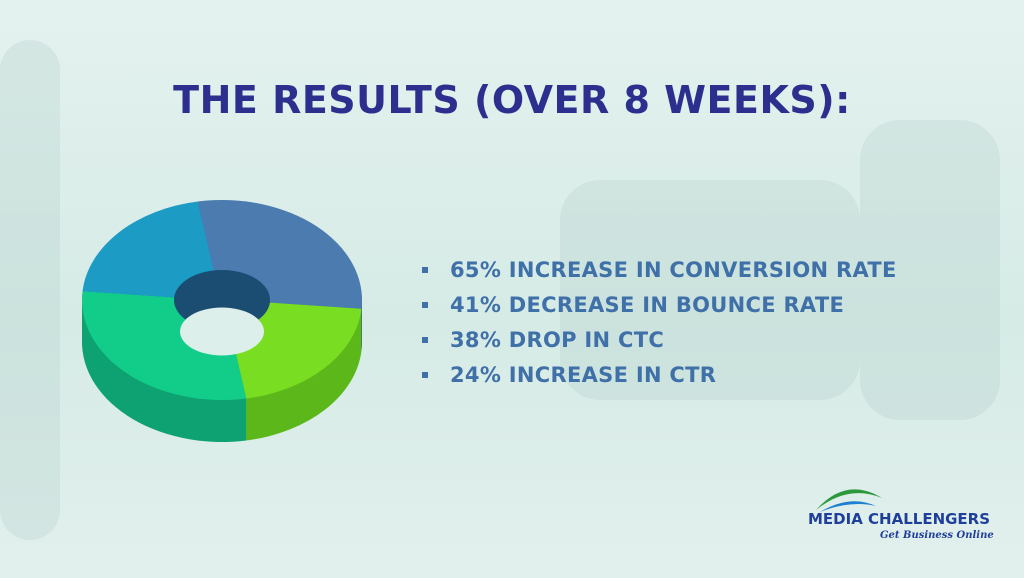 The height and width of the screenshot is (578, 1024). Describe the element at coordinates (937, 535) in the screenshot. I see `logo-tagline: Get Business Online` at that location.